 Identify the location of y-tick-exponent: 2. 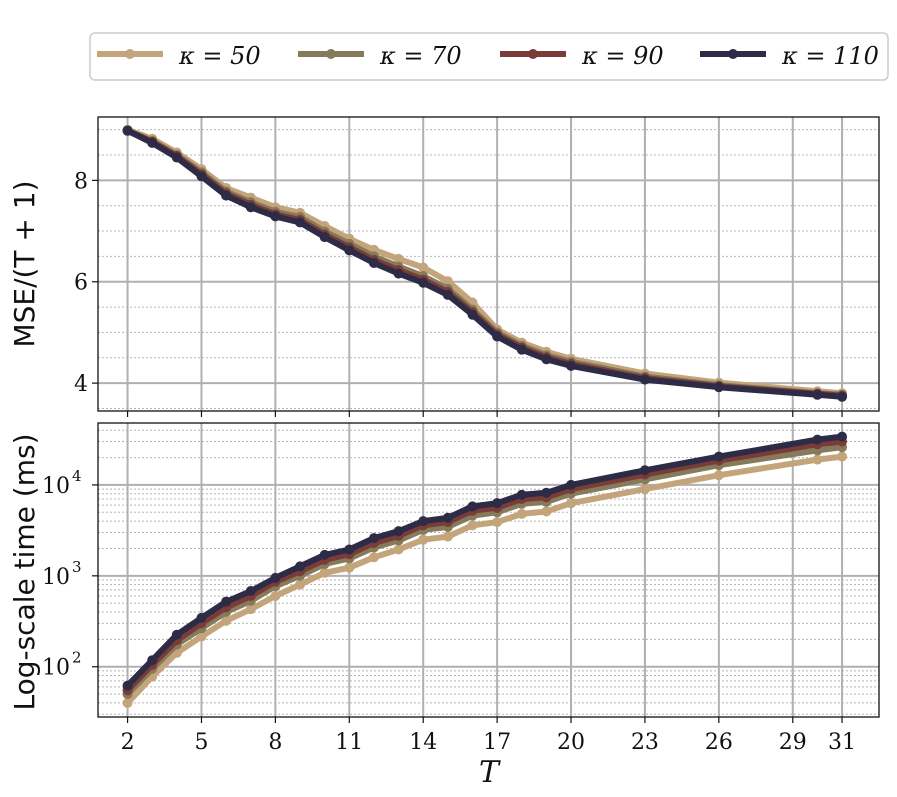
(77, 658).